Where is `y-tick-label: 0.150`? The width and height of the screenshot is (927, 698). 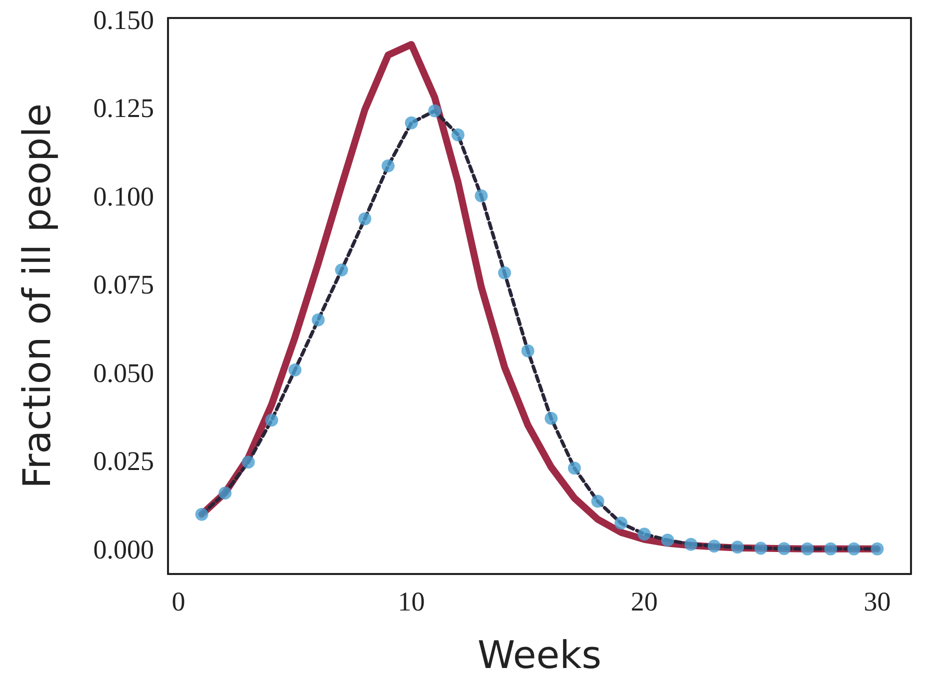
y-tick-label: 0.150 is located at coordinates (123, 19).